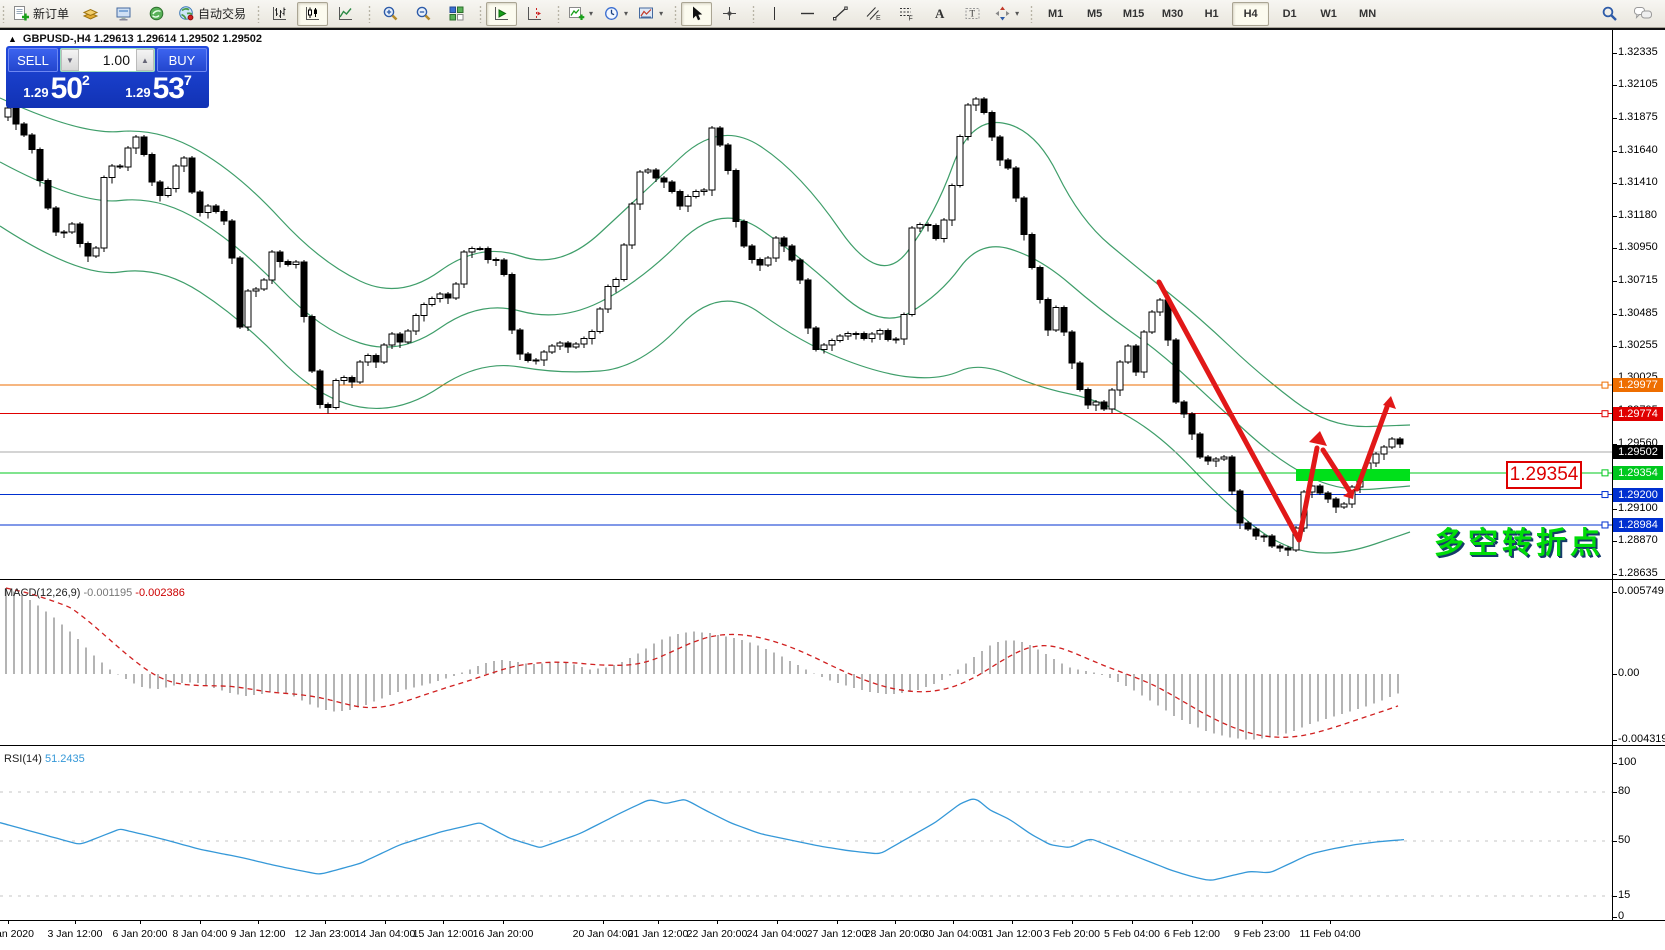 The width and height of the screenshot is (1665, 950). I want to click on trendline-button, so click(840, 14).